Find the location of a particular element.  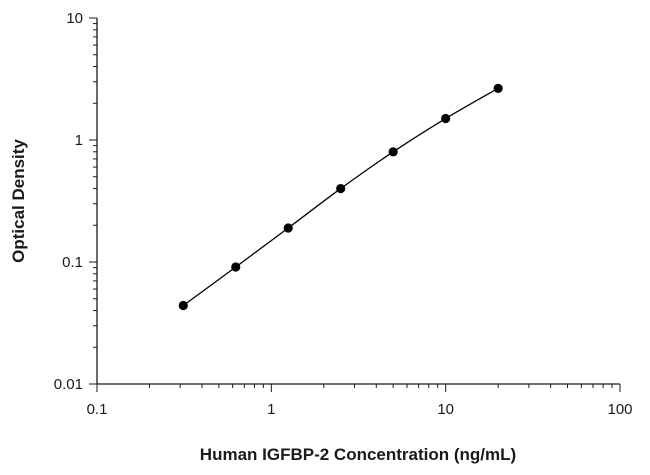

x-tick-label: 1 is located at coordinates (271, 409).